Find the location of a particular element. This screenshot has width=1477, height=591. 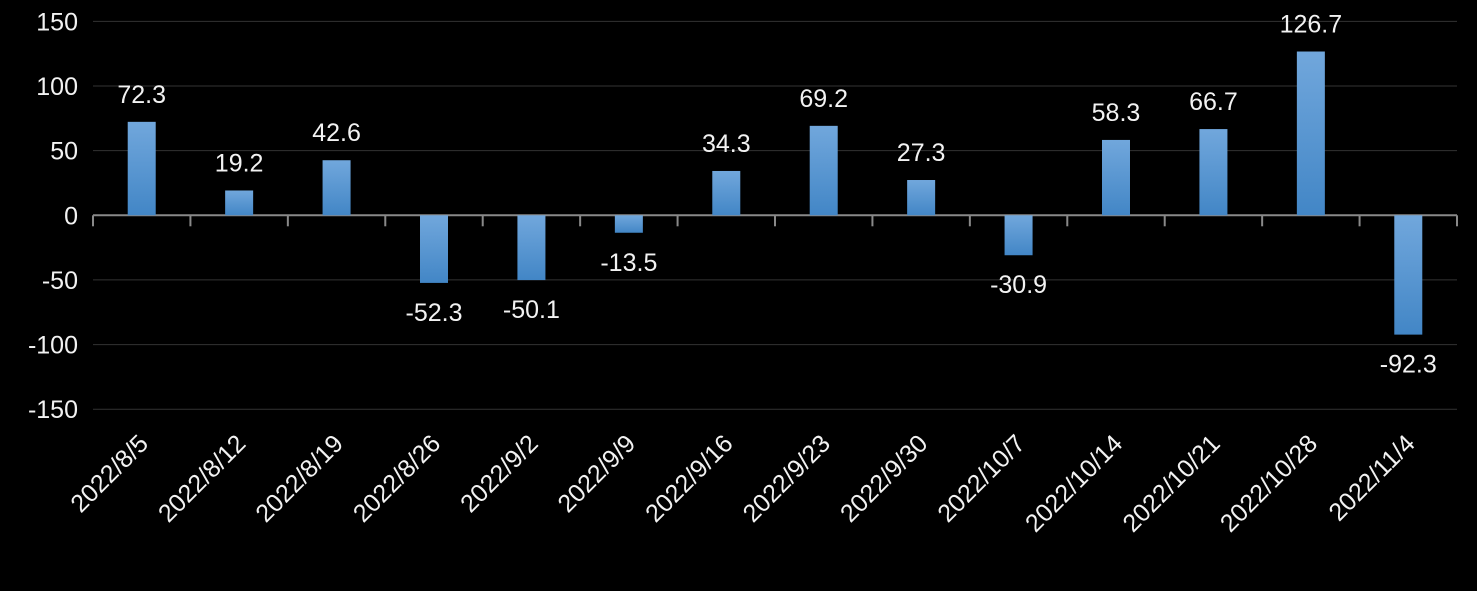

value-label: 34.3 is located at coordinates (726, 144).